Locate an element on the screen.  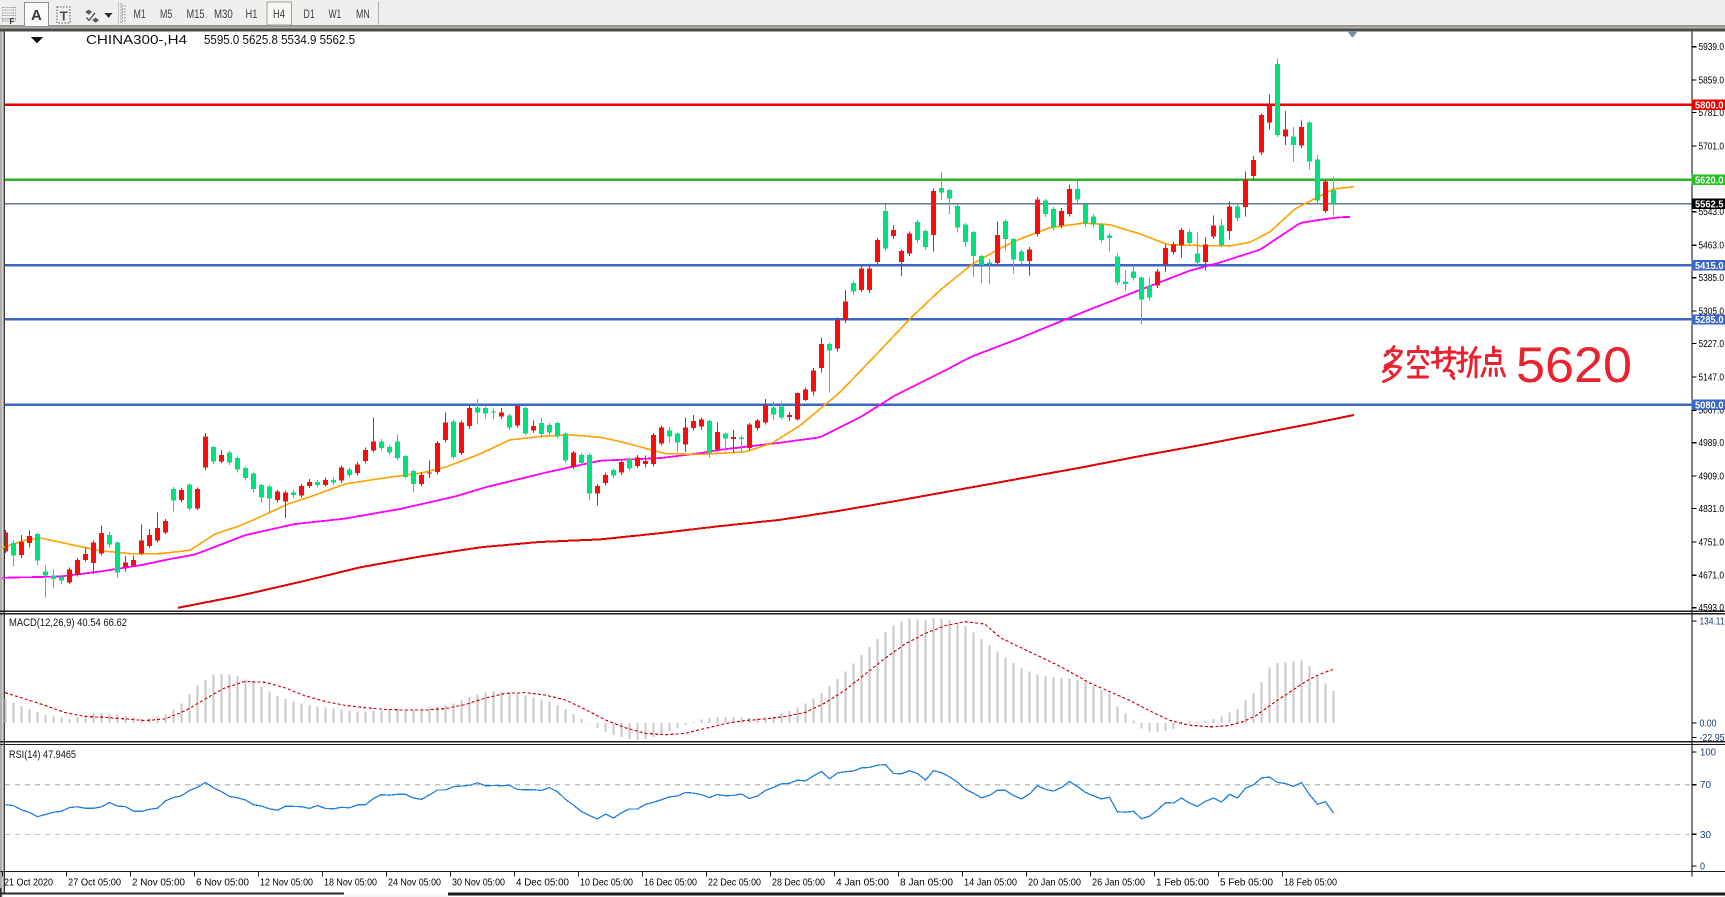
svg-text: 6 Nov 05:00 is located at coordinates (222, 883).